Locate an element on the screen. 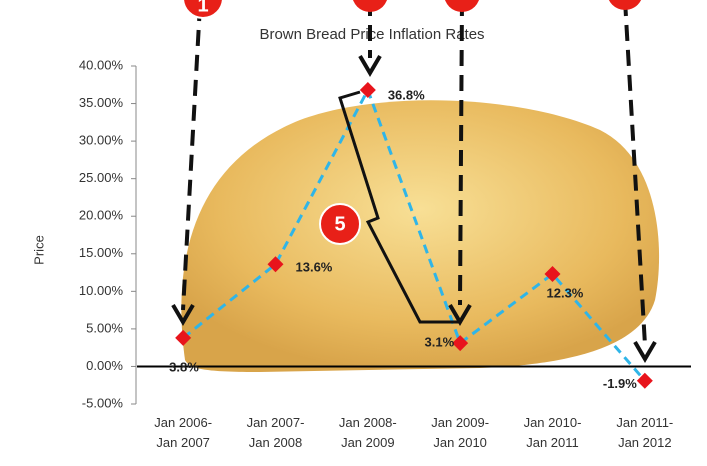 The width and height of the screenshot is (707, 466). y-tick-label: -5.00% is located at coordinates (103, 402).